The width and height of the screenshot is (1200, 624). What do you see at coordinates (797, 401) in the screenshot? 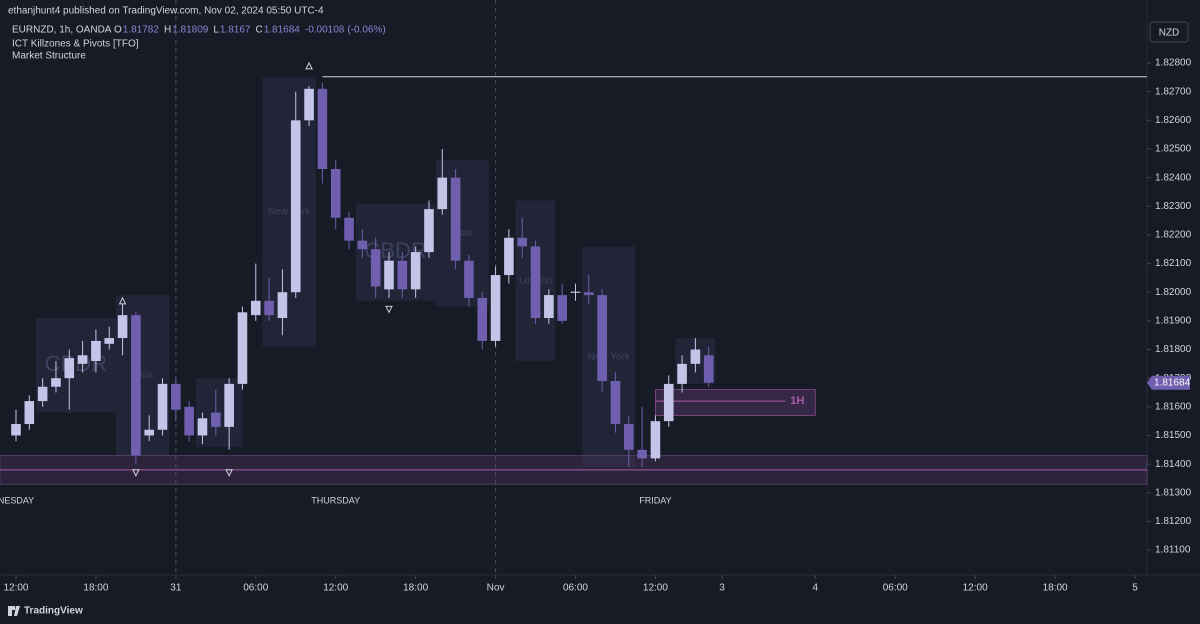
I see `fvg-label: 1H` at bounding box center [797, 401].